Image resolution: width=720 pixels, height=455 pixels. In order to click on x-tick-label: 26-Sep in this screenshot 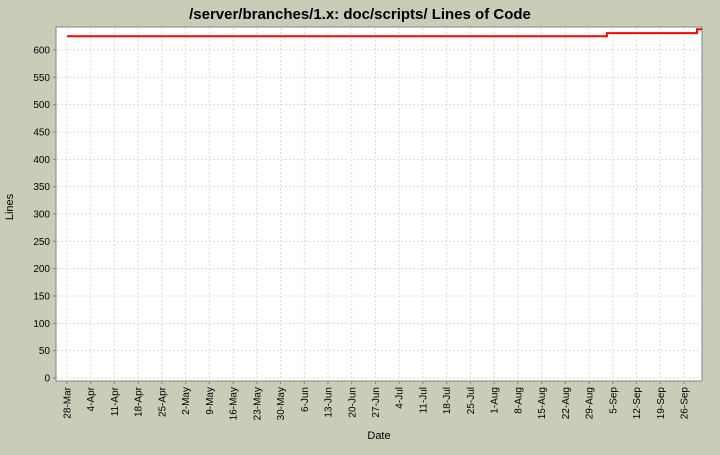, I will do `click(684, 403)`.